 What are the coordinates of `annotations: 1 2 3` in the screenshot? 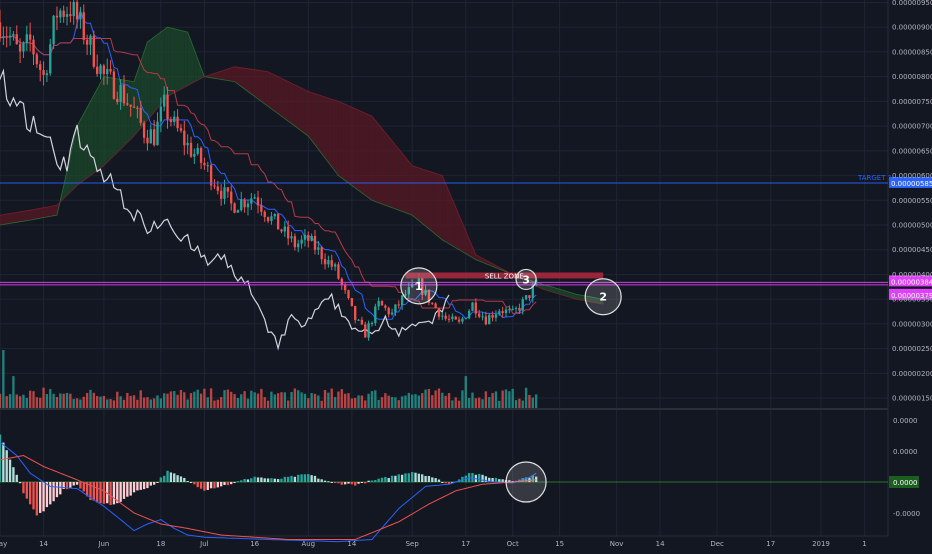 It's located at (511, 291).